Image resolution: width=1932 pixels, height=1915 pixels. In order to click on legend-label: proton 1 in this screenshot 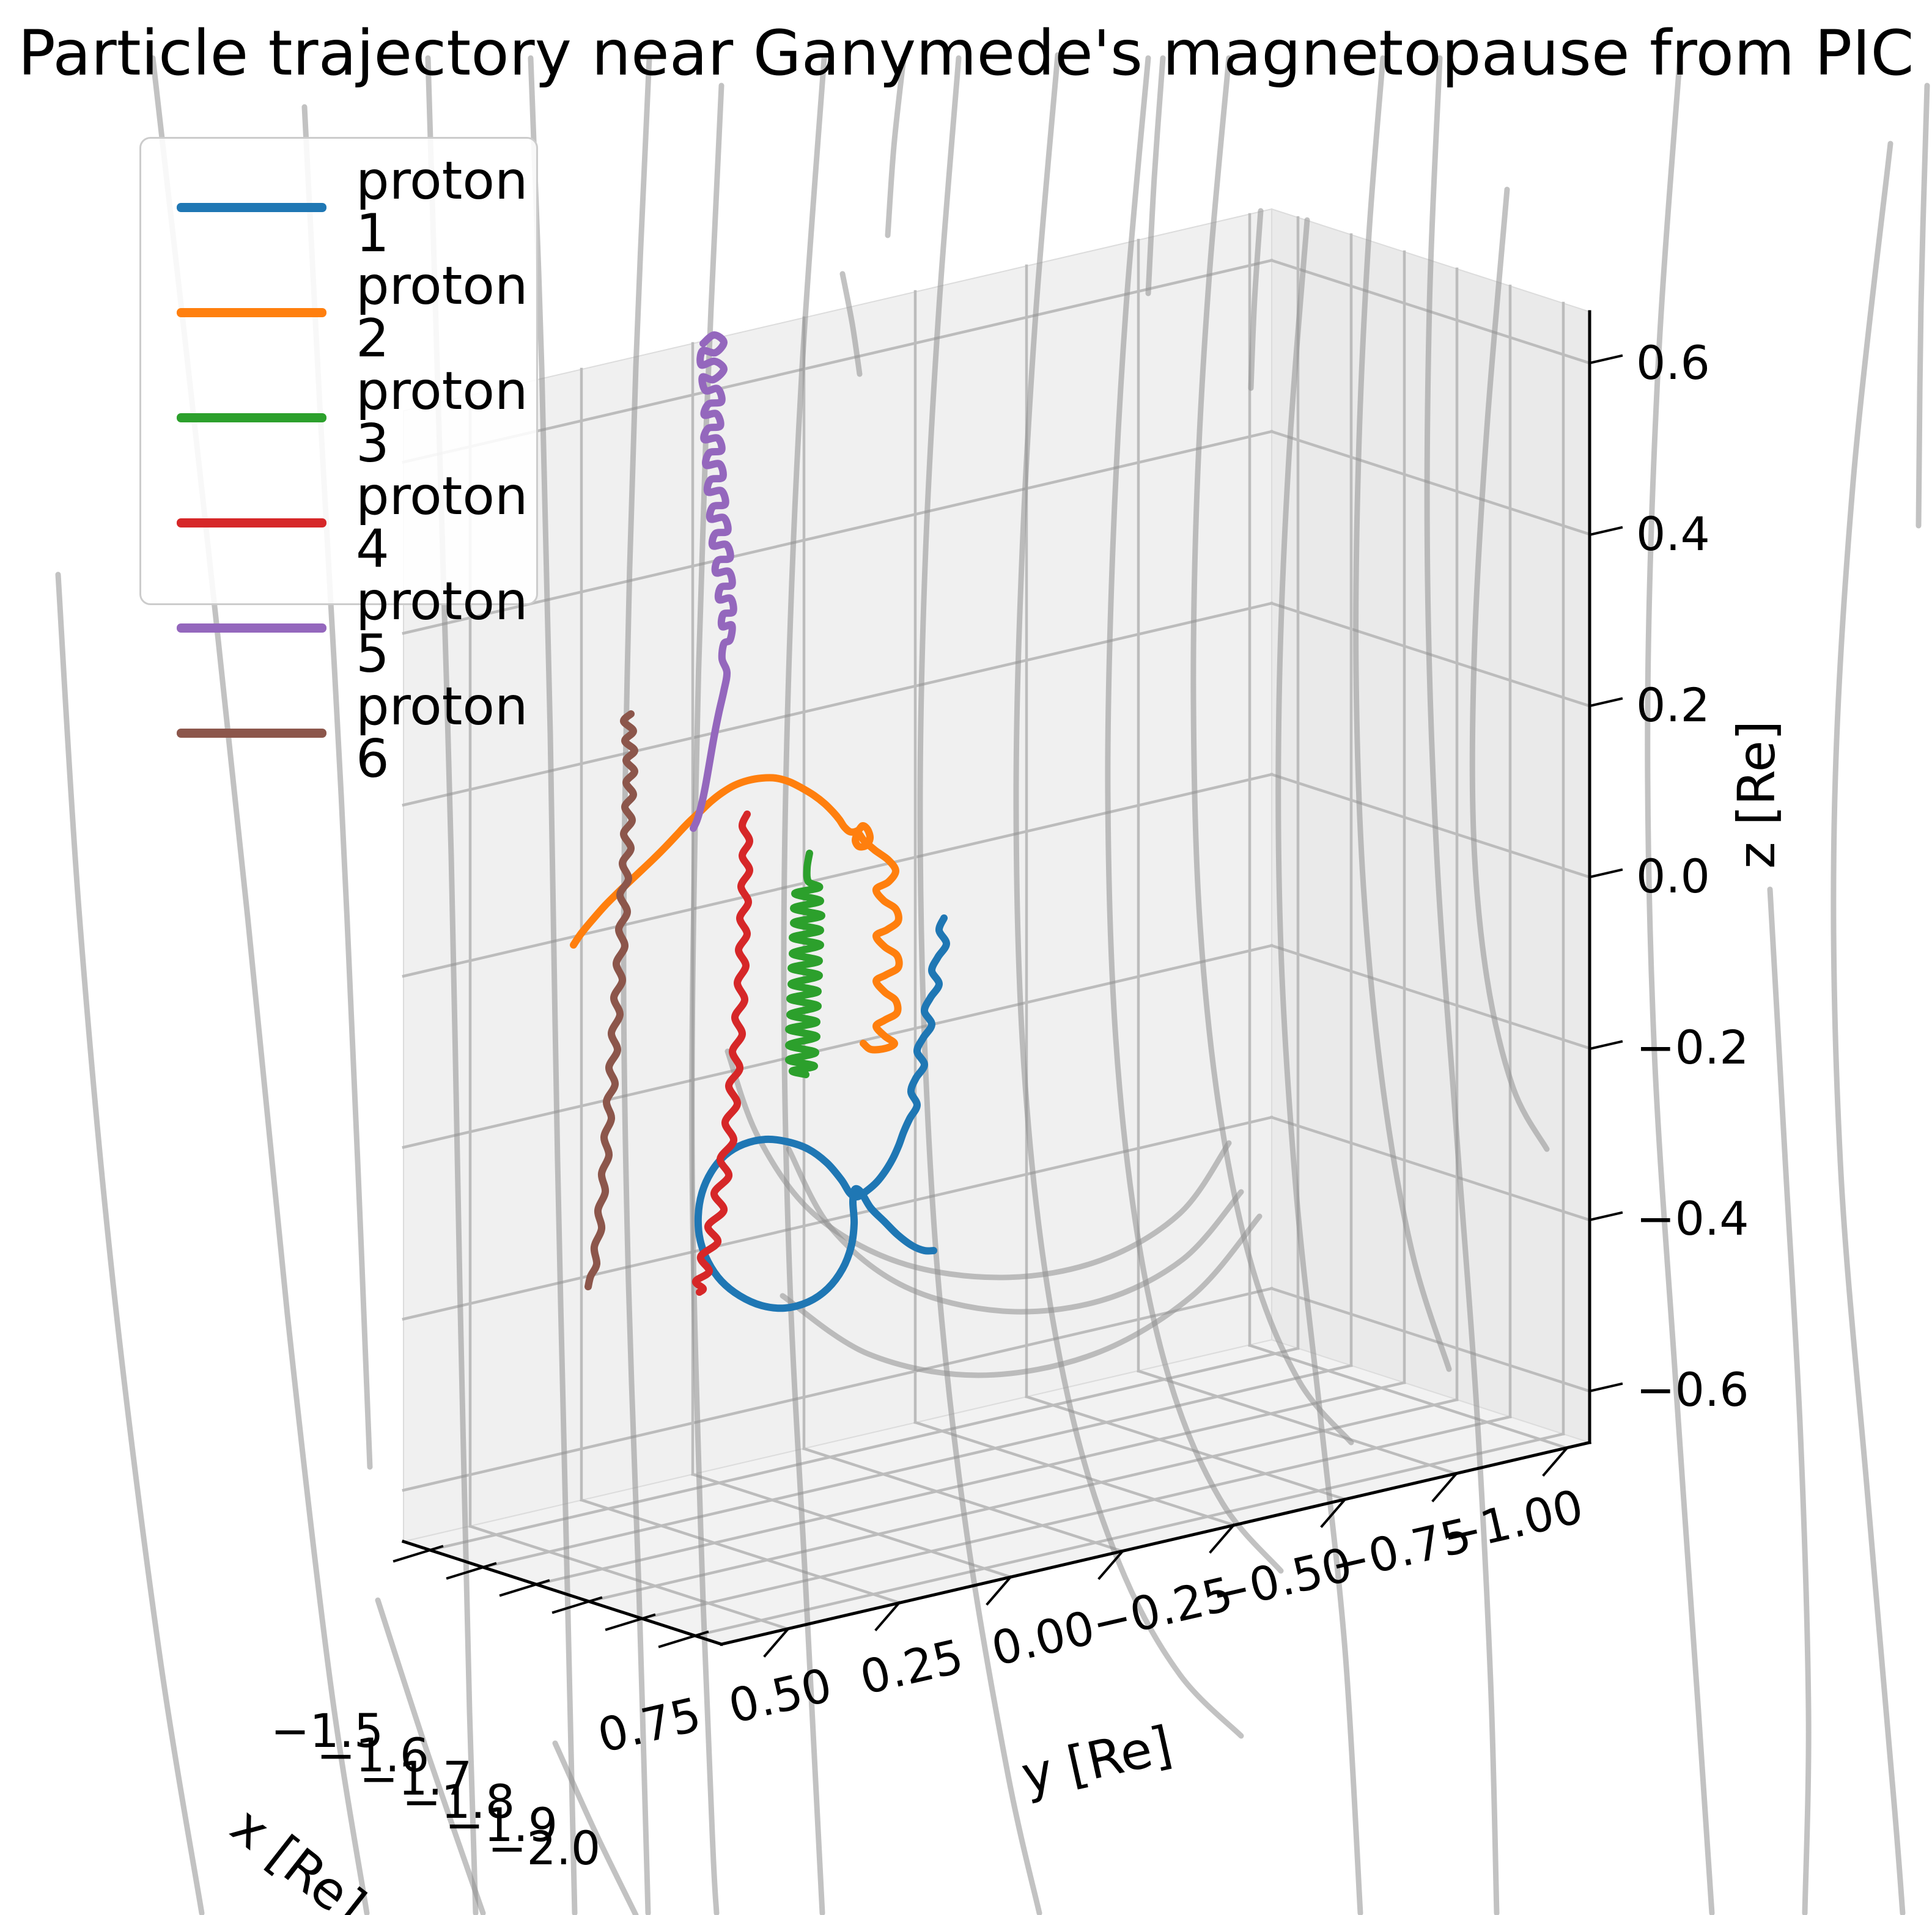, I will do `click(442, 207)`.